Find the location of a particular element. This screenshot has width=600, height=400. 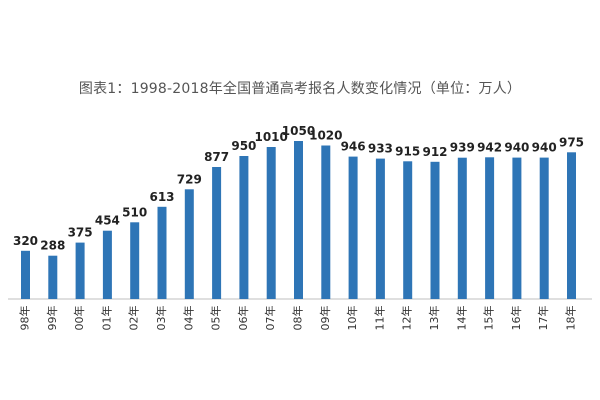

bar-06年 is located at coordinates (244, 227).